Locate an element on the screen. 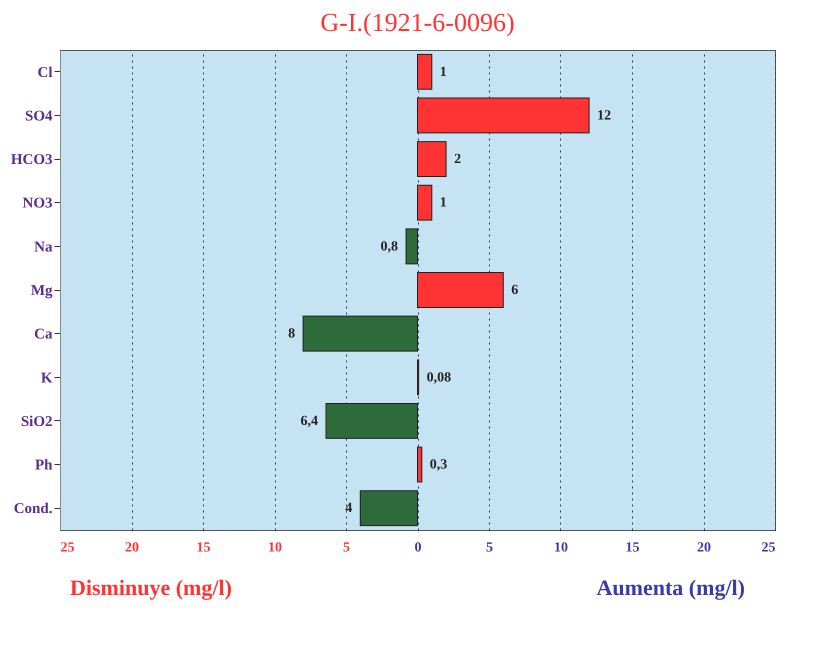 The height and width of the screenshot is (648, 835). y-tick-label: HCO3 is located at coordinates (31, 160).